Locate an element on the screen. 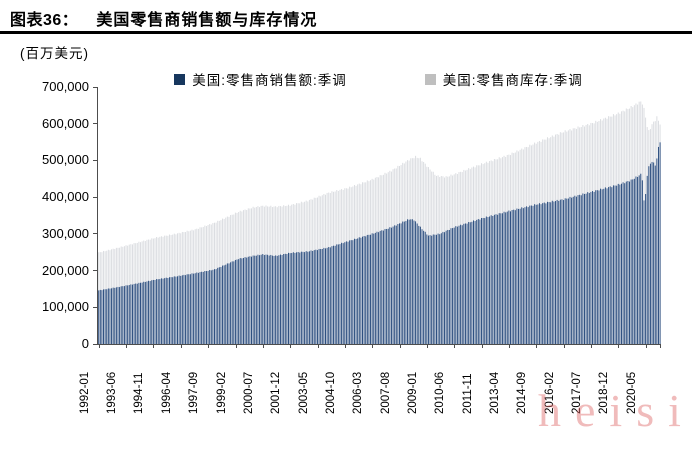 The height and width of the screenshot is (449, 692). y-tick is located at coordinates (95, 234).